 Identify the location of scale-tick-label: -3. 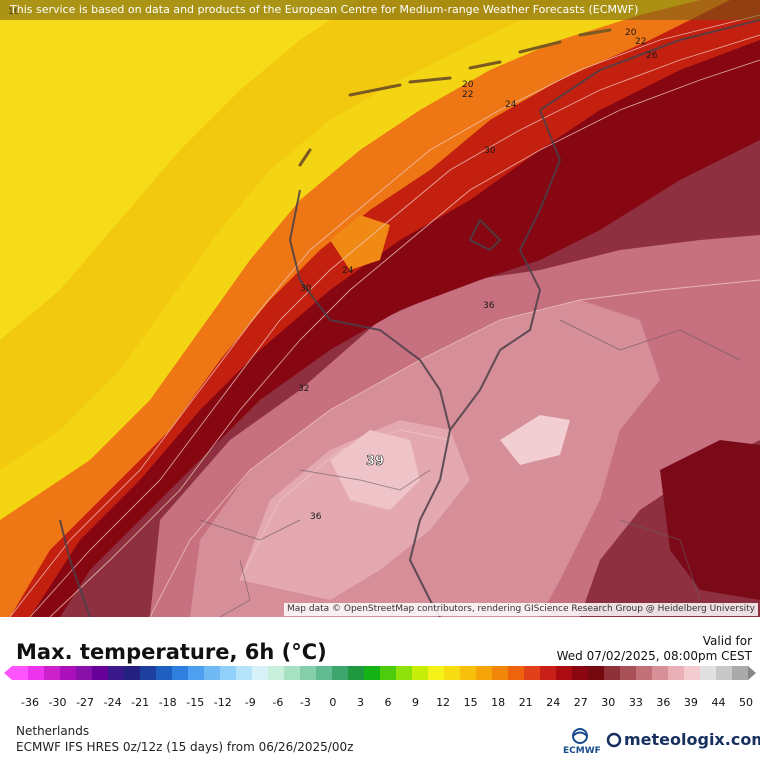
(305, 702).